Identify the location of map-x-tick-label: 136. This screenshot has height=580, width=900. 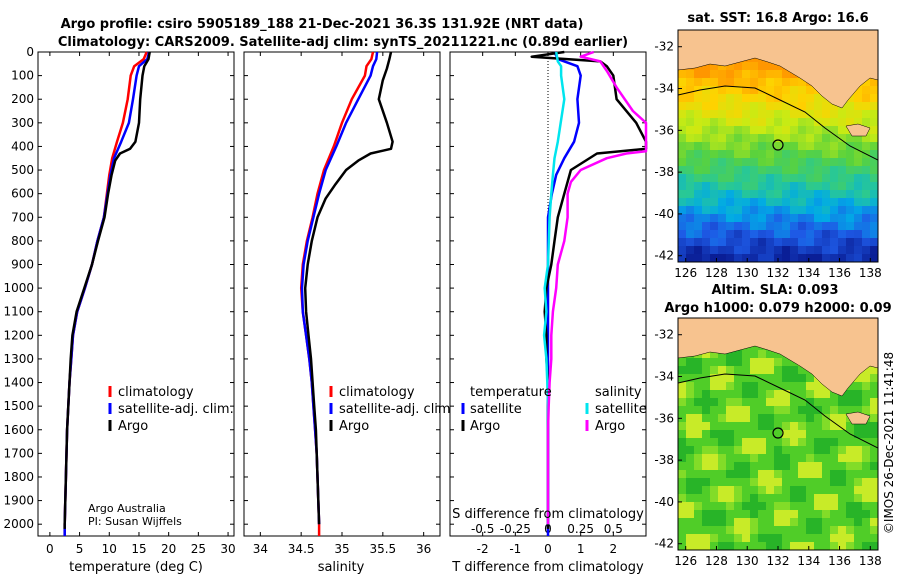
(839, 561).